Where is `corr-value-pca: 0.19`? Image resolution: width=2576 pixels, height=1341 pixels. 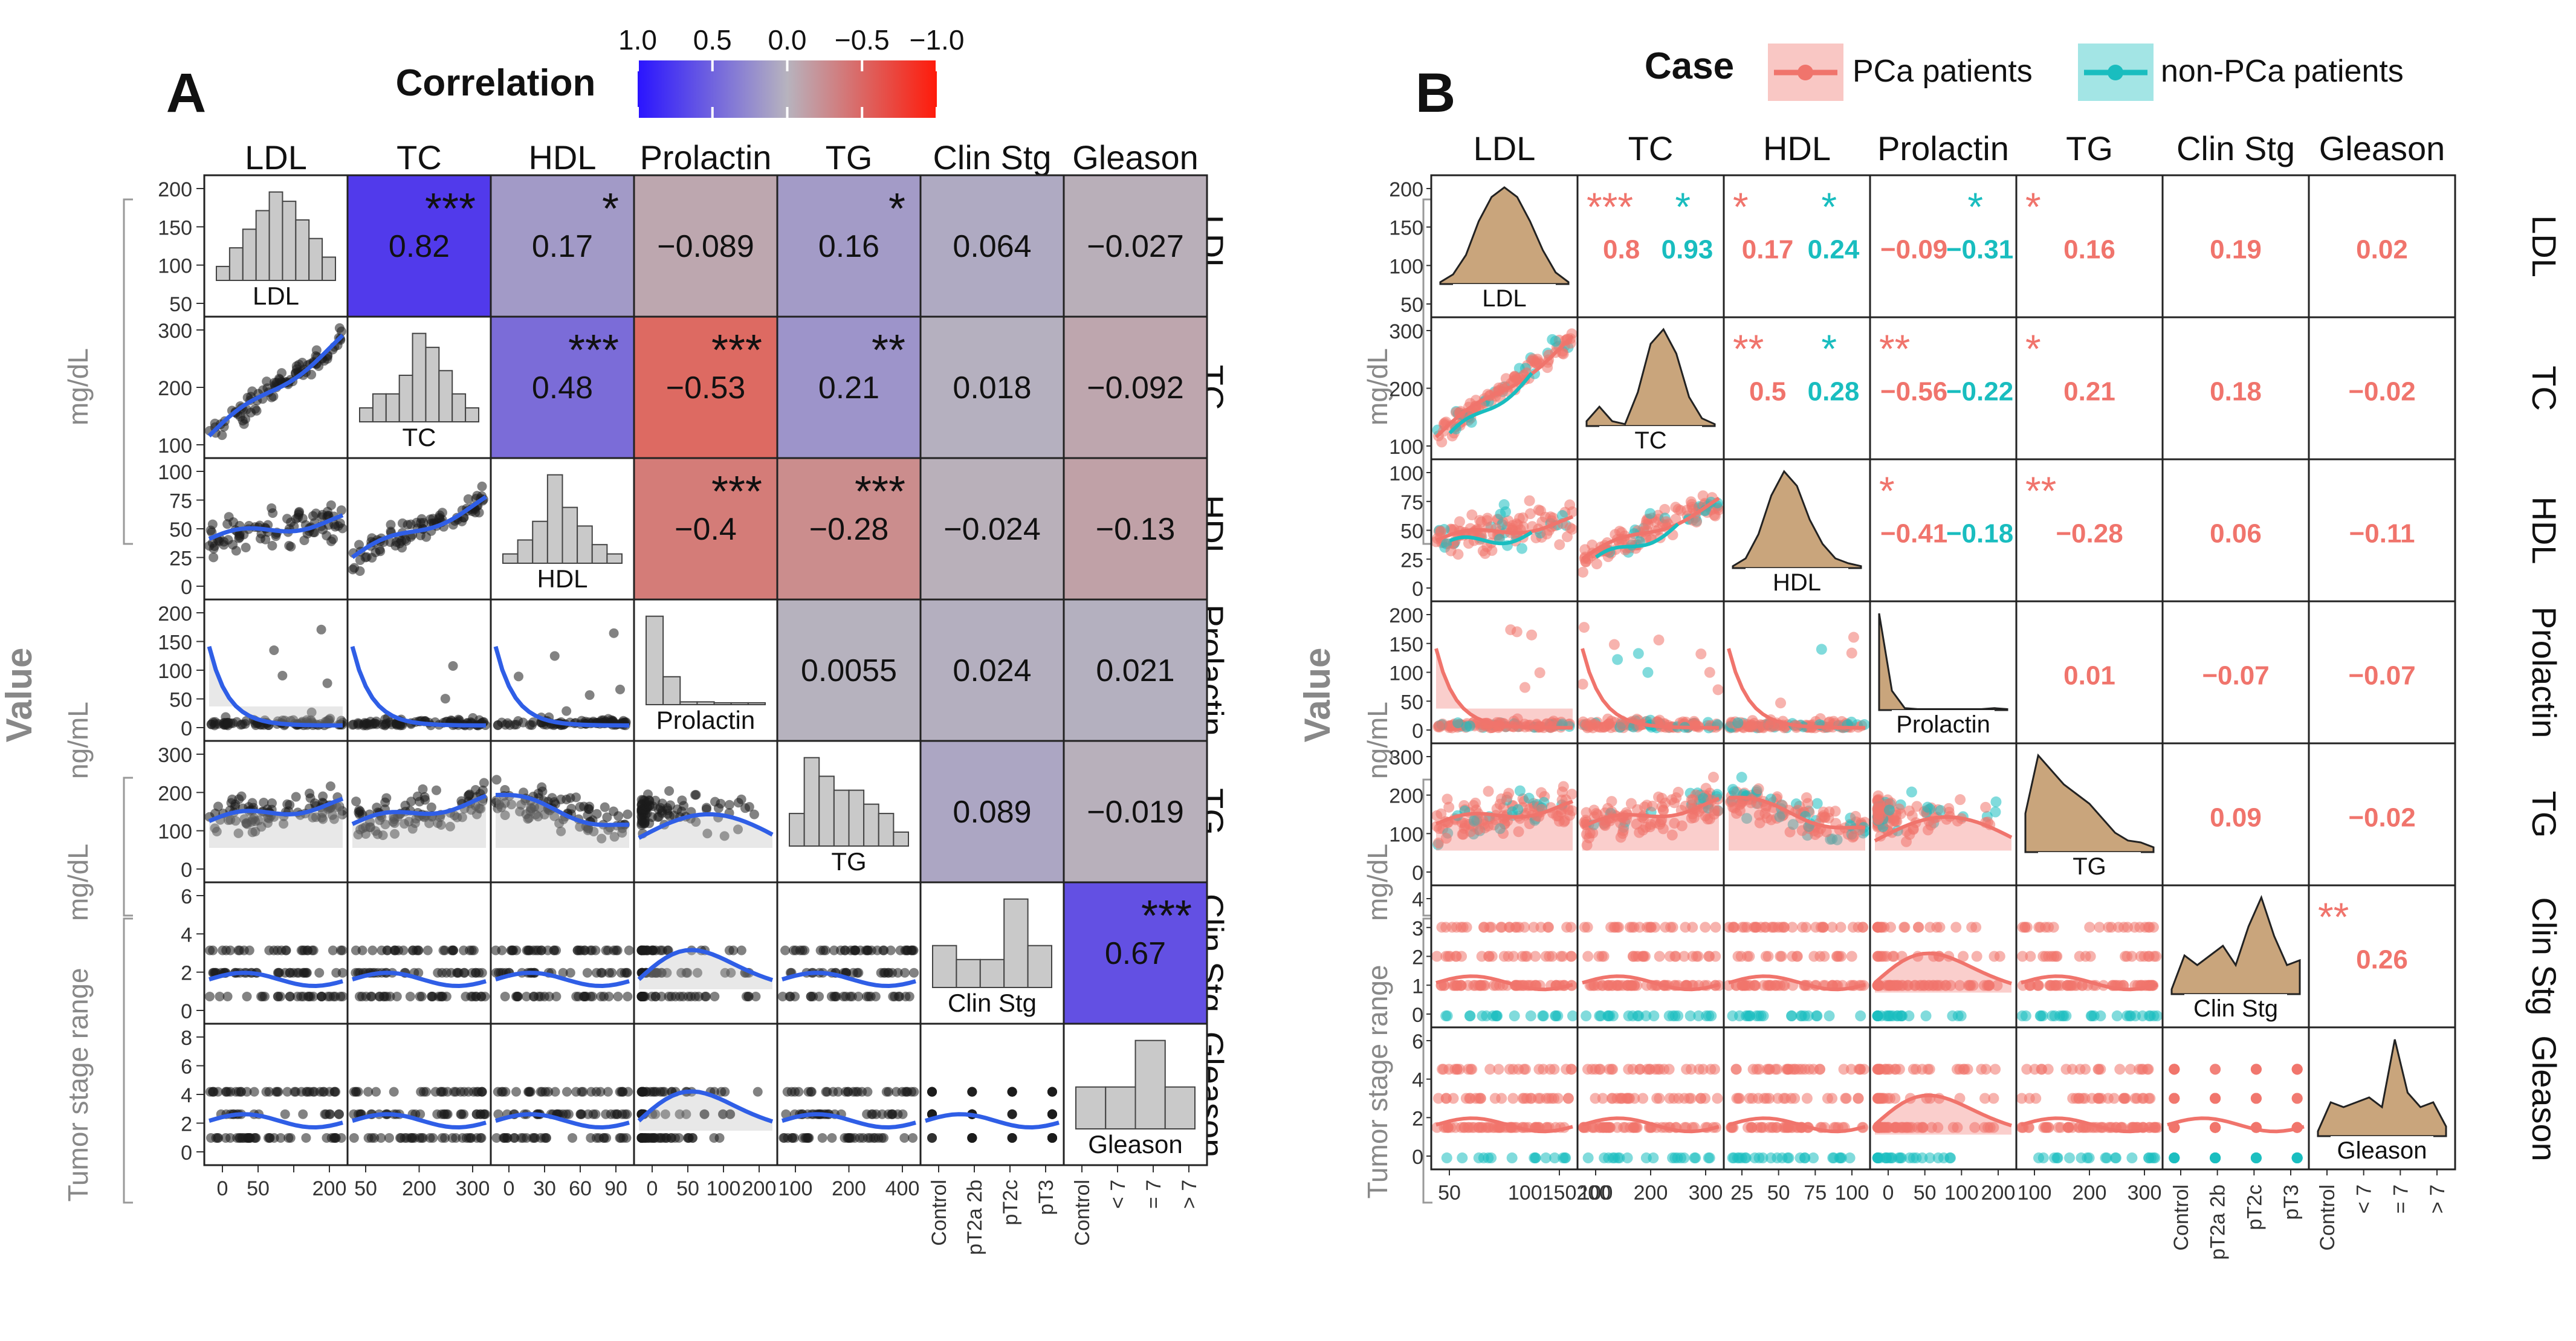
corr-value-pca: 0.19 is located at coordinates (2236, 250).